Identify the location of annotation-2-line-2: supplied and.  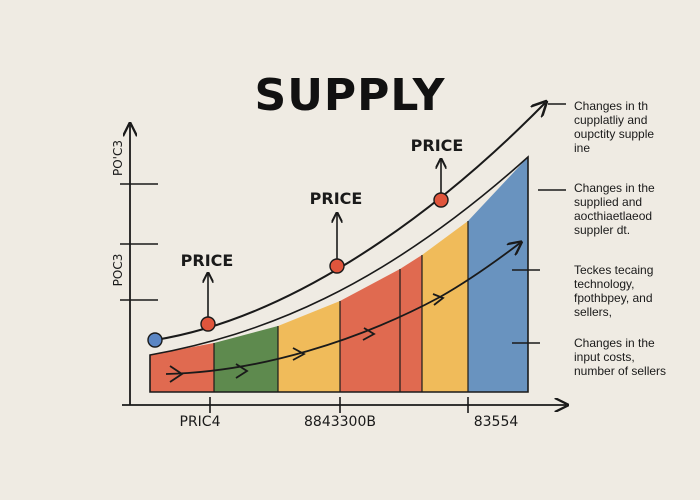
(608, 202).